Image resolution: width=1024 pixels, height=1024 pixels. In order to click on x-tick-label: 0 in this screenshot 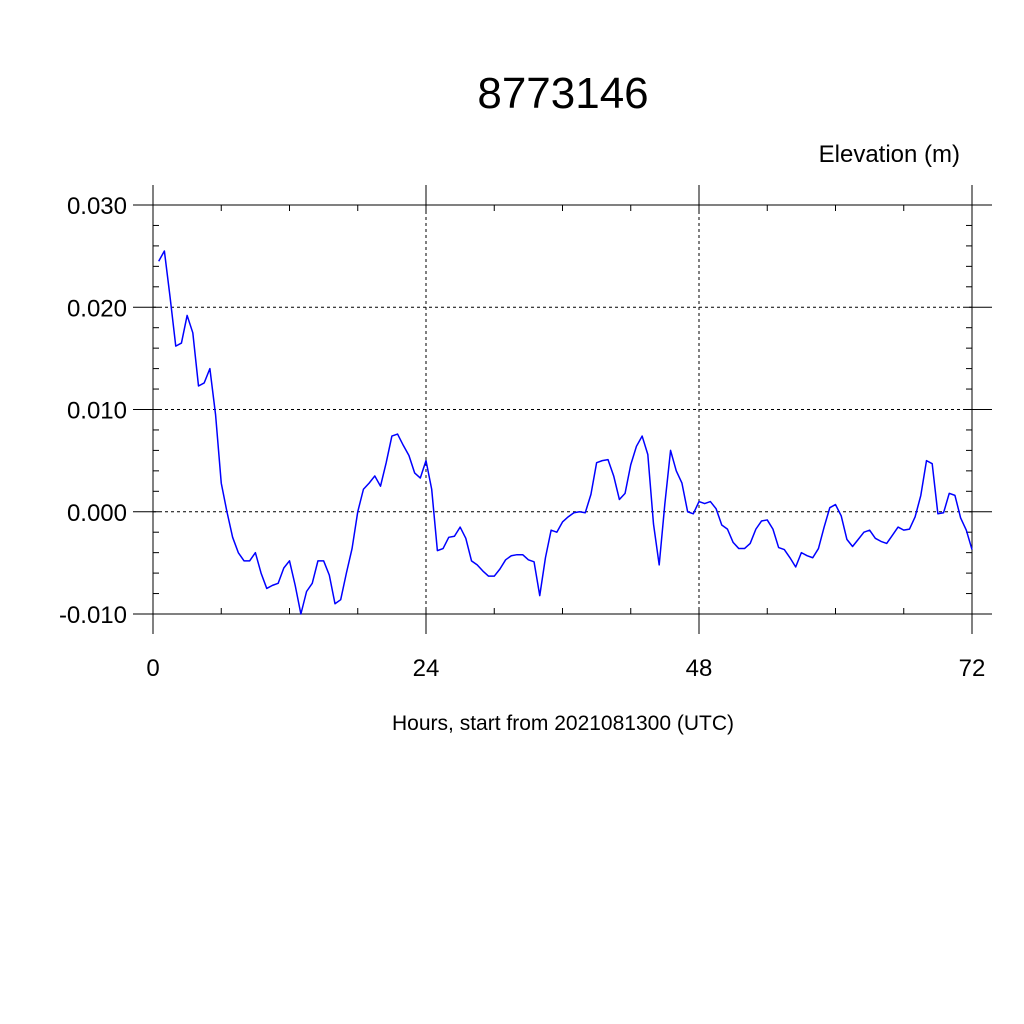, I will do `click(152, 668)`.